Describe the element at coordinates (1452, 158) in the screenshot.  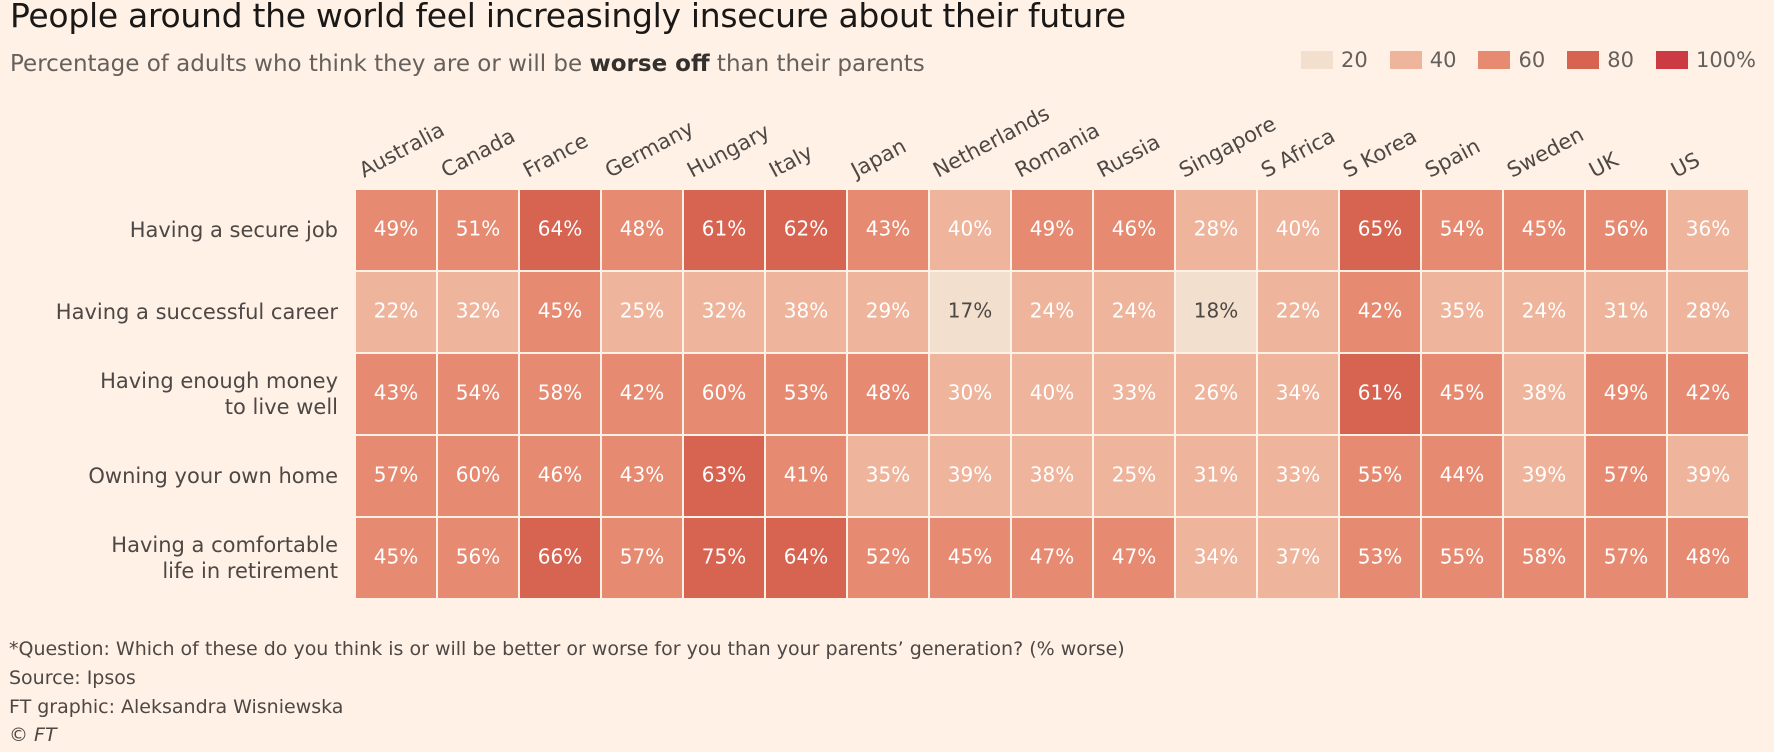
I see `column-label: Spain` at that location.